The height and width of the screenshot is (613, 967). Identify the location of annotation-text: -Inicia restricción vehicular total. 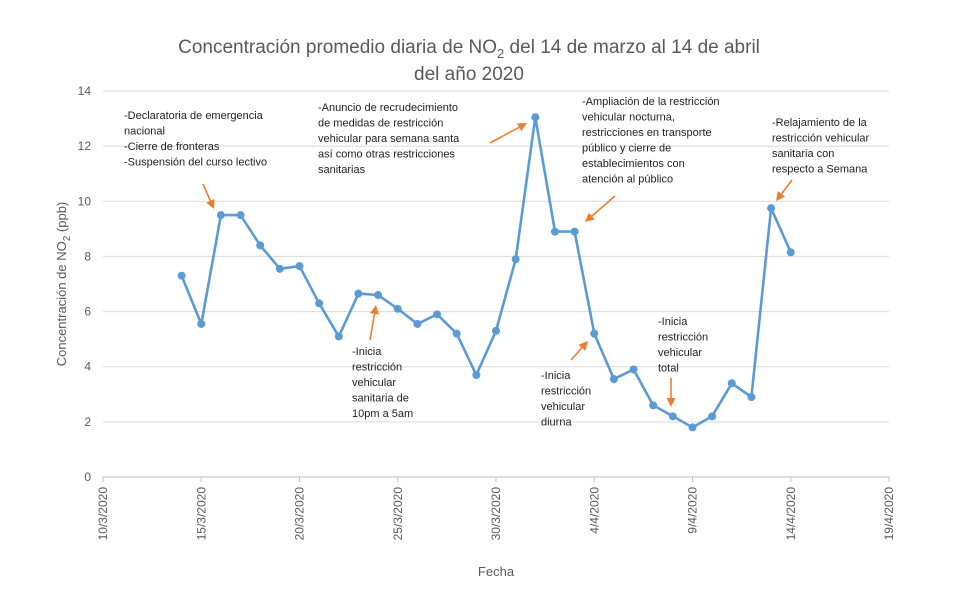
(683, 345).